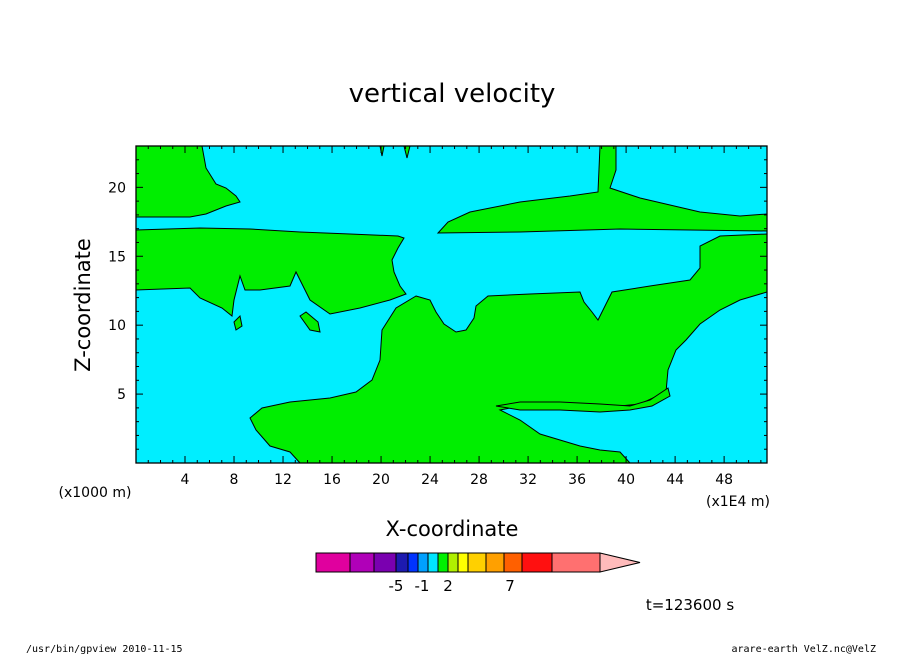  I want to click on colorbar-label: -1, so click(422, 586).